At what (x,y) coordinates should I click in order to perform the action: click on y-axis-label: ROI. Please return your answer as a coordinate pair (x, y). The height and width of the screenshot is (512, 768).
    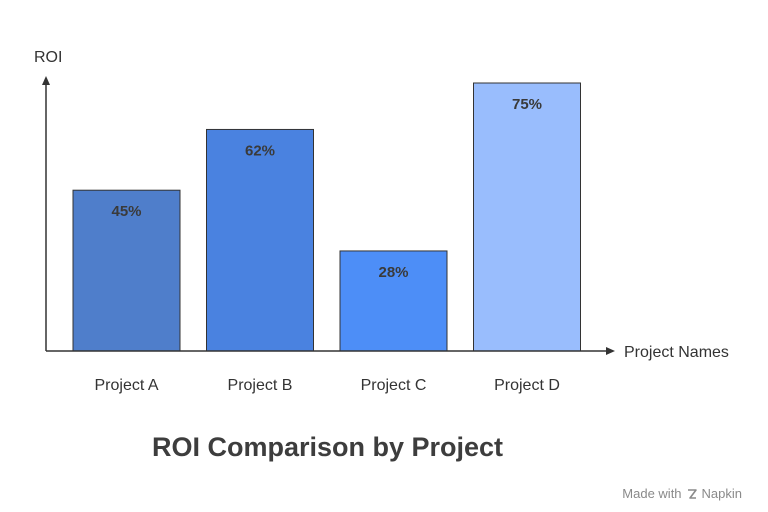
    Looking at the image, I should click on (48, 57).